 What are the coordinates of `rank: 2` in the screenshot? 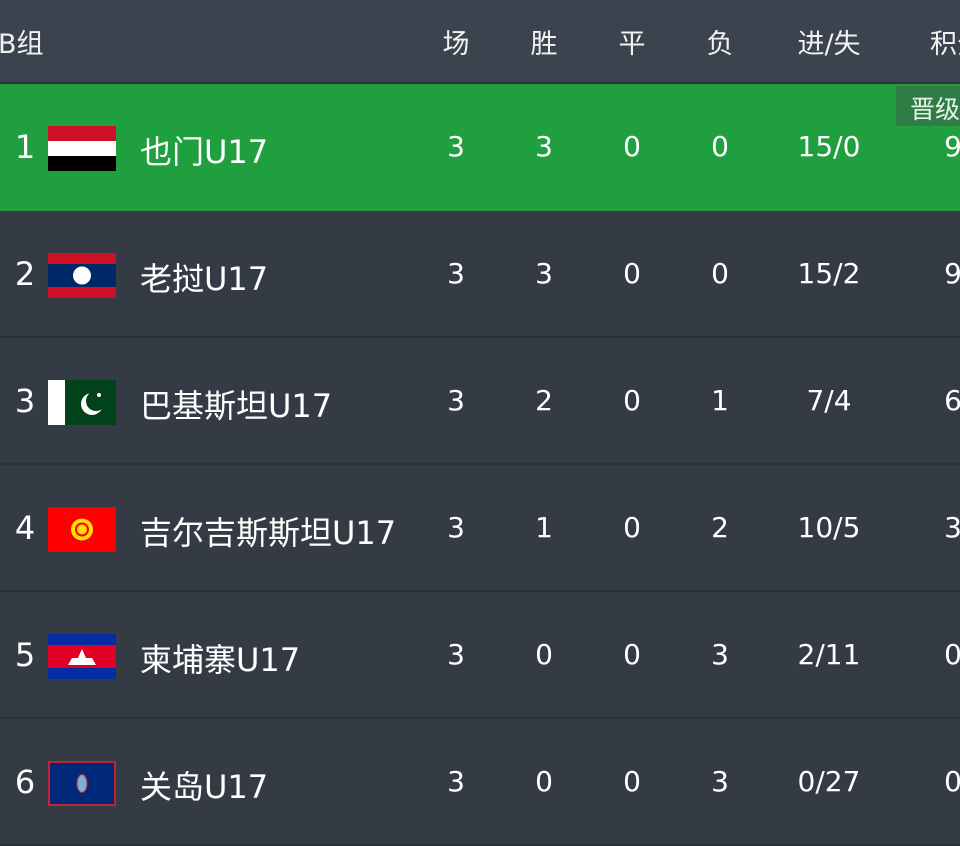 It's located at (25, 274).